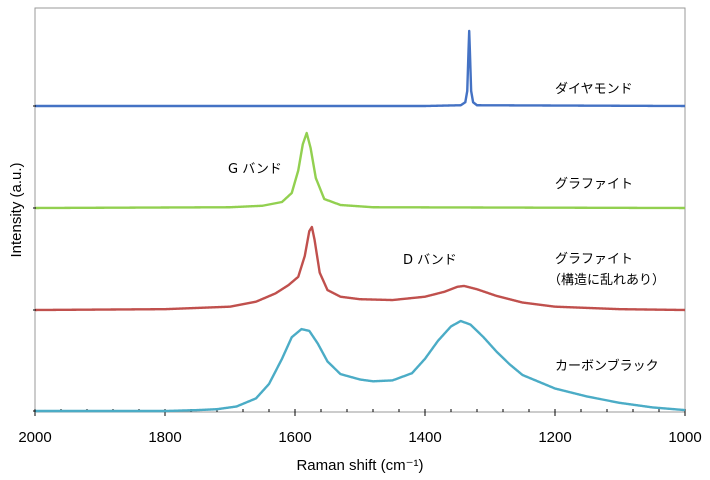  Describe the element at coordinates (164, 437) in the screenshot. I see `x-tick-label-1800: 1800` at that location.